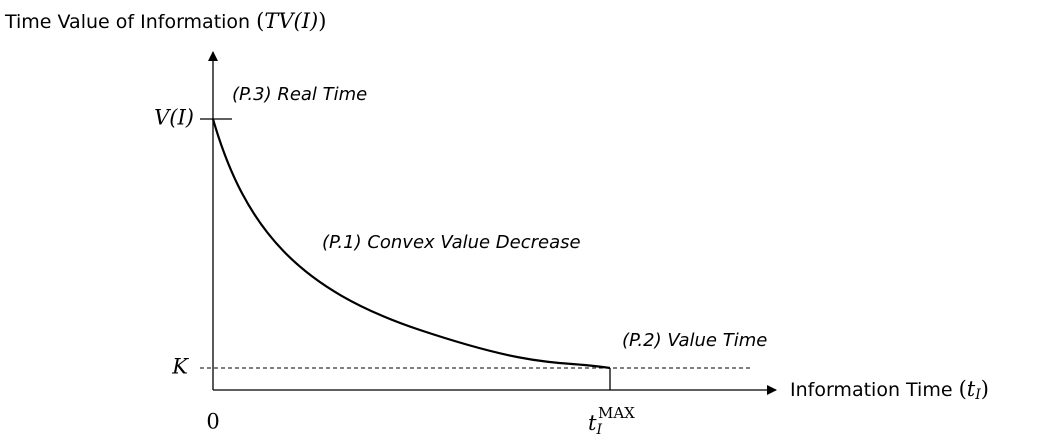 Image resolution: width=1037 pixels, height=439 pixels. Describe the element at coordinates (127, 22) in the screenshot. I see `y-axis-label: Time Value of Information` at that location.